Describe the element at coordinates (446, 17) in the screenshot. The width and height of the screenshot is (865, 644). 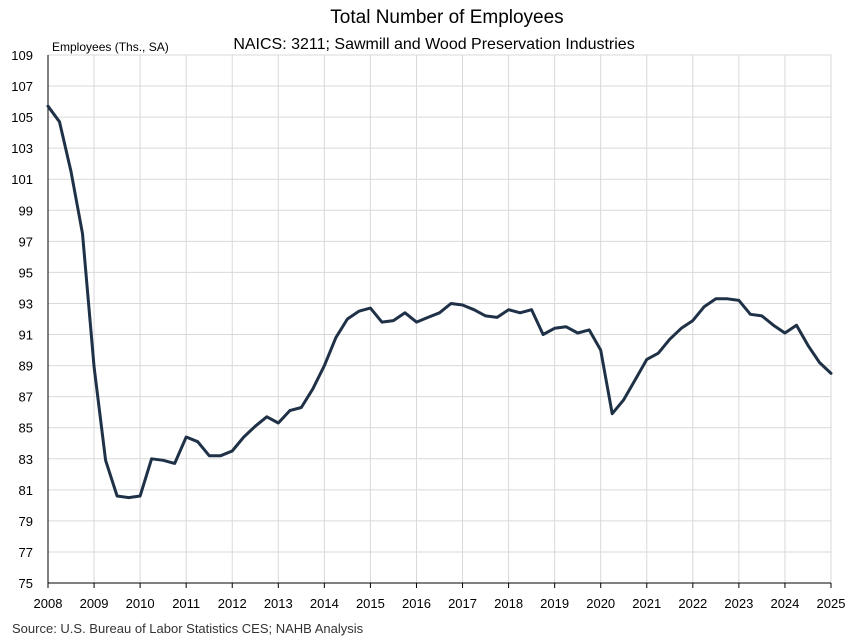
I see `chart-title: Total Number of Employees` at that location.